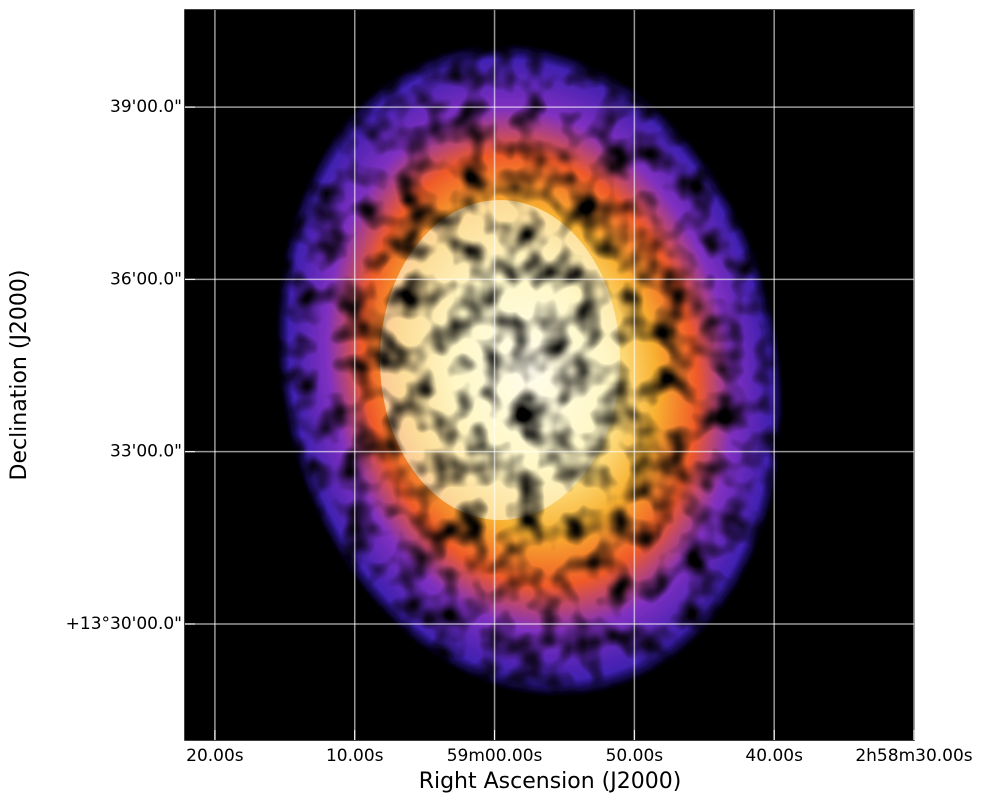  Describe the element at coordinates (774, 756) in the screenshot. I see `x-tick-label: 40.00s` at that location.